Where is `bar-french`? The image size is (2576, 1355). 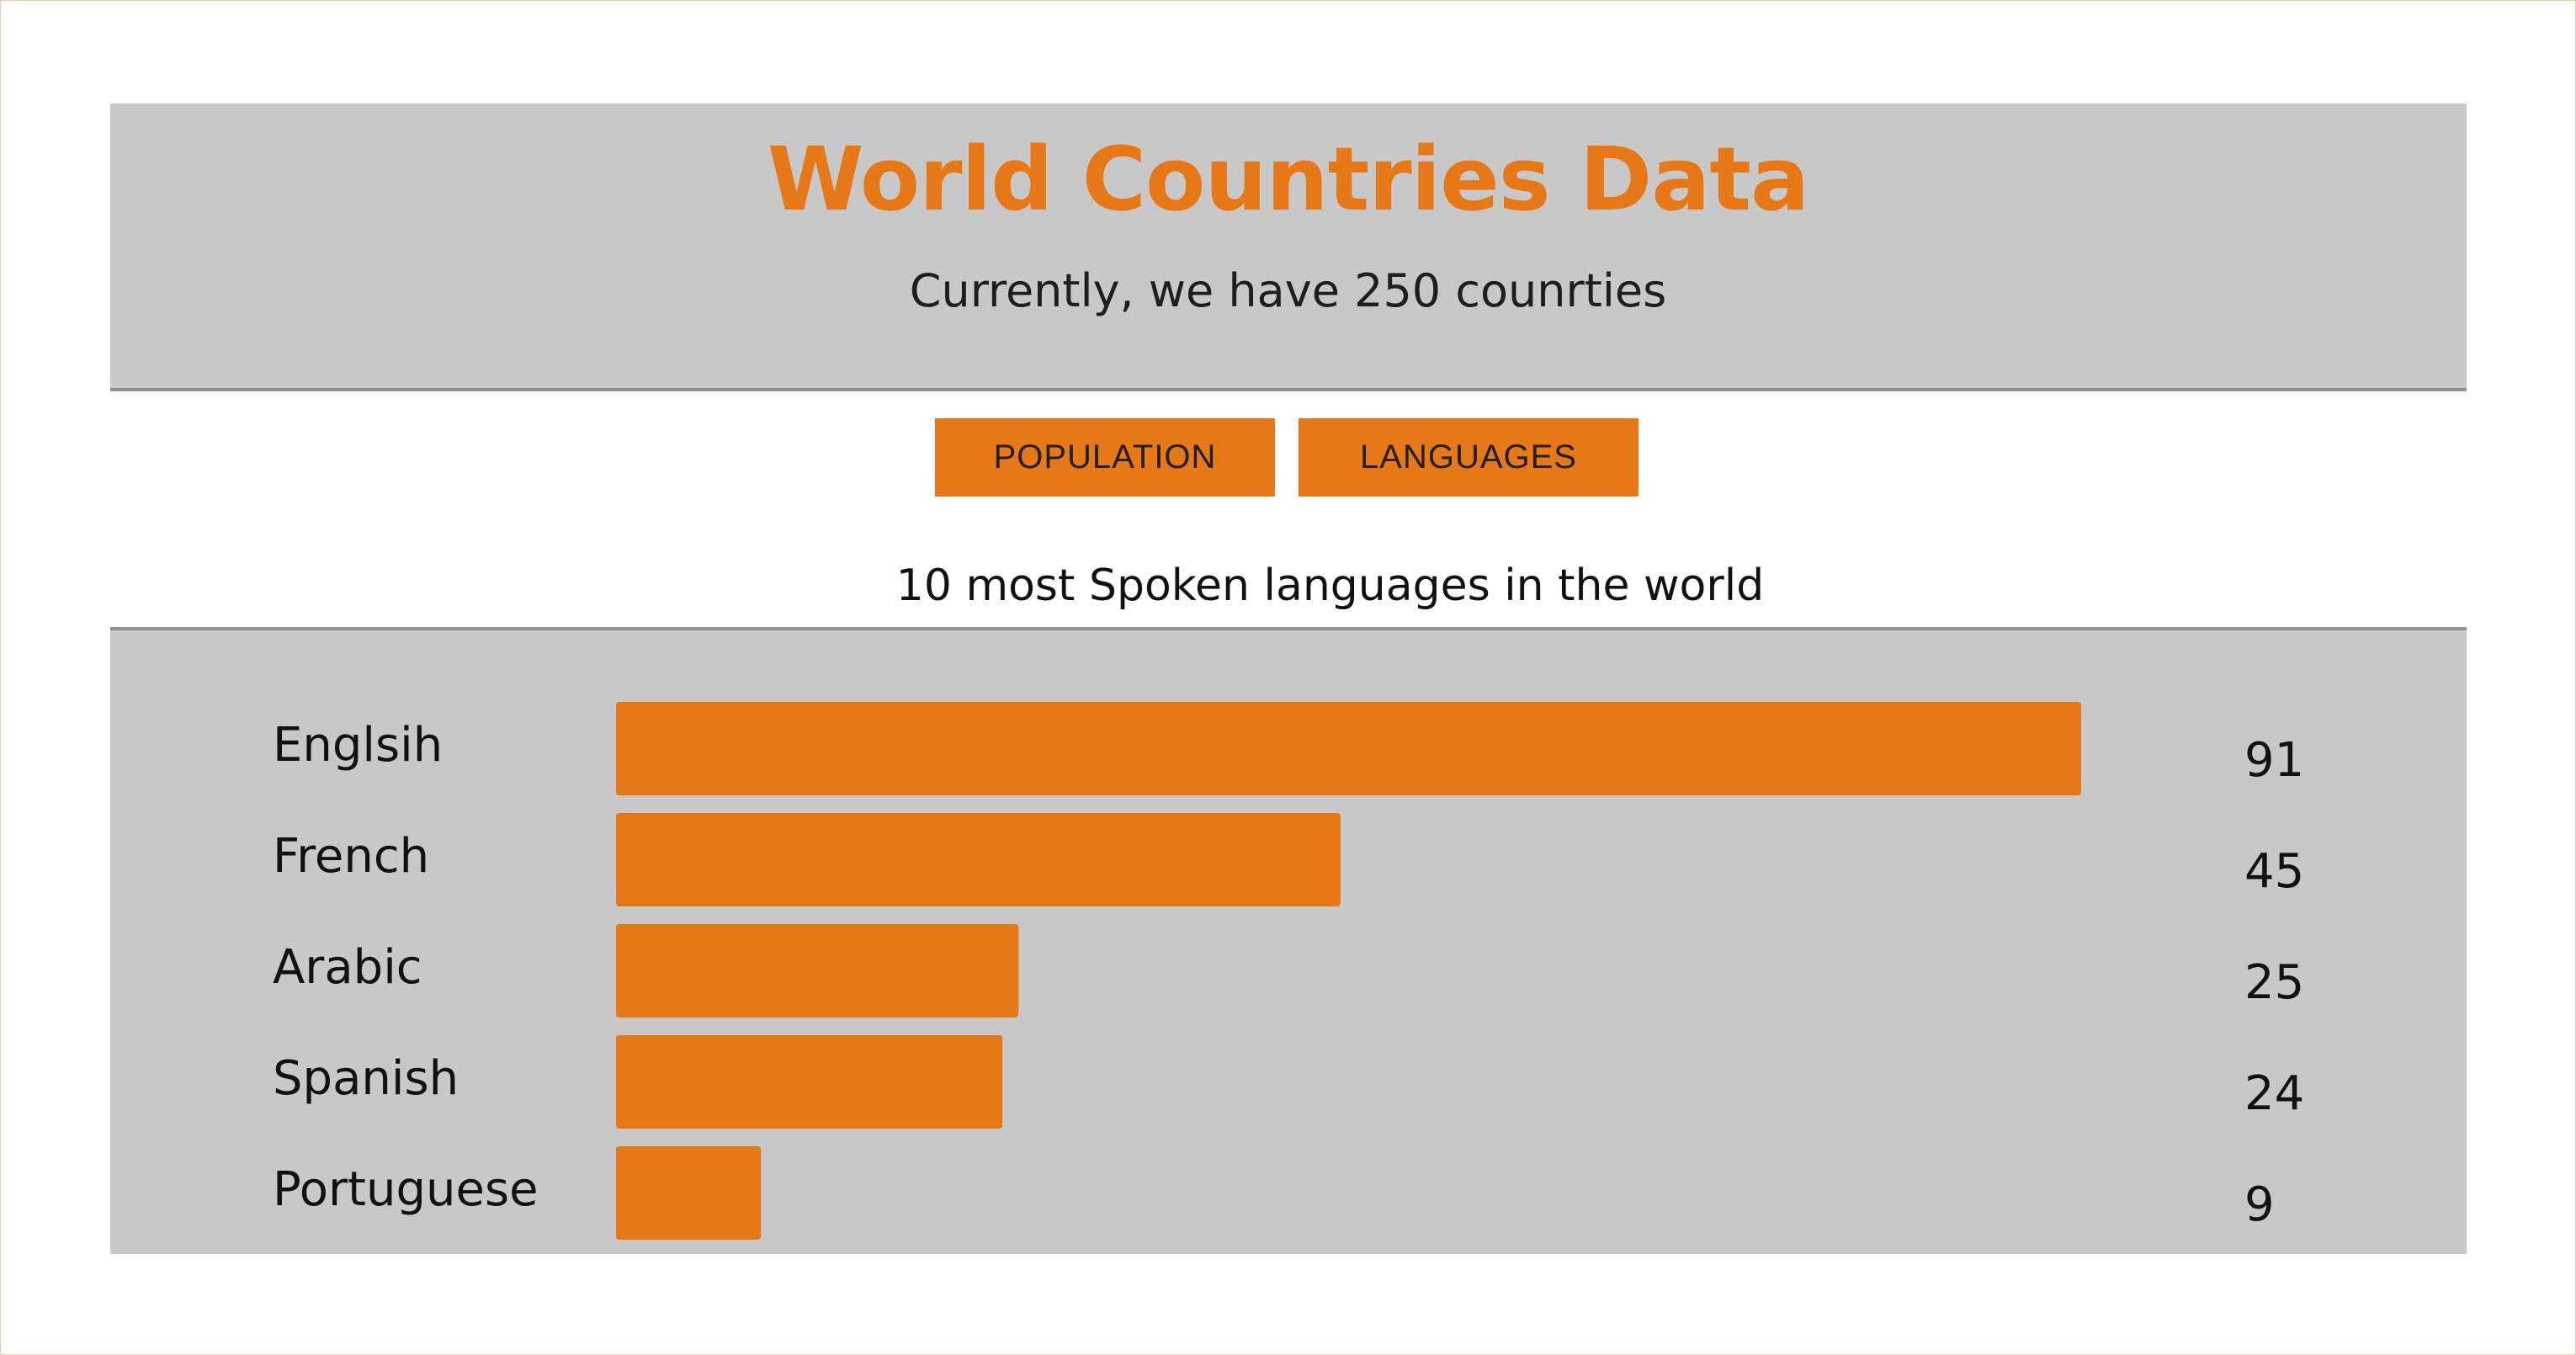
bar-french is located at coordinates (979, 859).